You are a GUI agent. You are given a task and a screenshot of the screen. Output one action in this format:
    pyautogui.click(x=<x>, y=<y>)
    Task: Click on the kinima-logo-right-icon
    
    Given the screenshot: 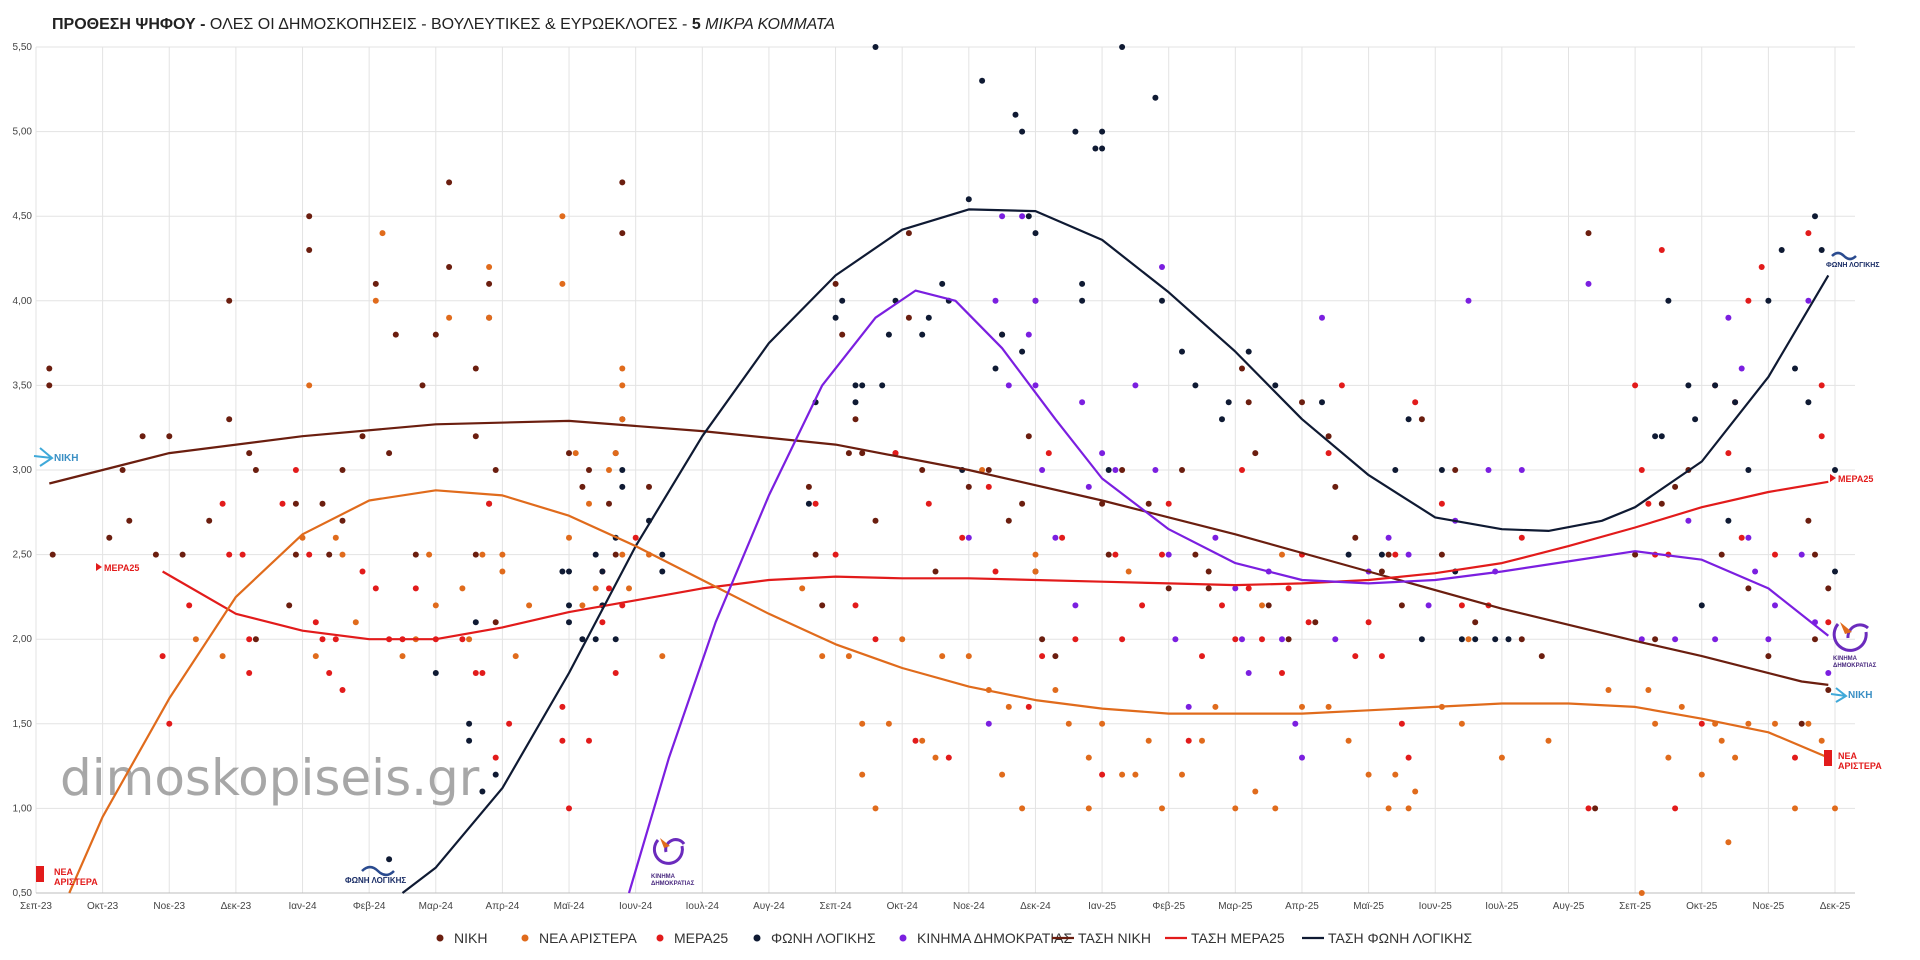 What is the action you would take?
    pyautogui.click(x=1851, y=637)
    